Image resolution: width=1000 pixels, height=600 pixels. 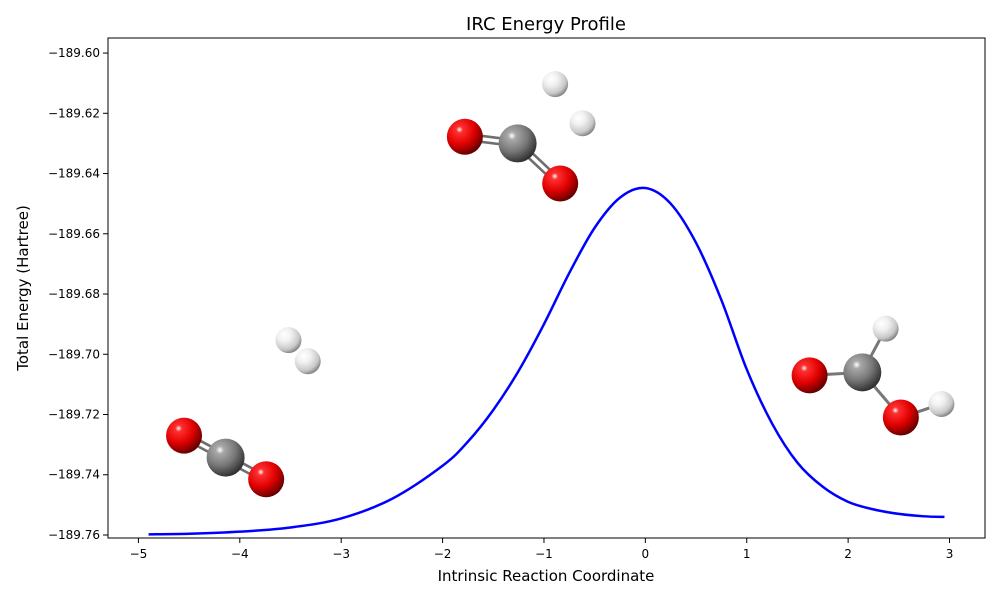 I want to click on transition-state-molecule, so click(x=521, y=136).